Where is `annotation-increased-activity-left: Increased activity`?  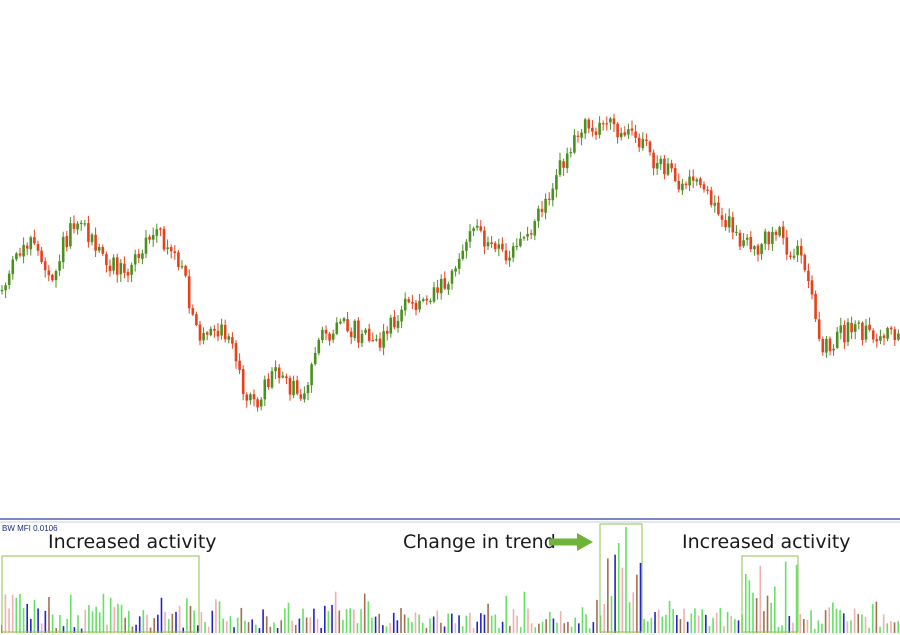 annotation-increased-activity-left: Increased activity is located at coordinates (132, 542).